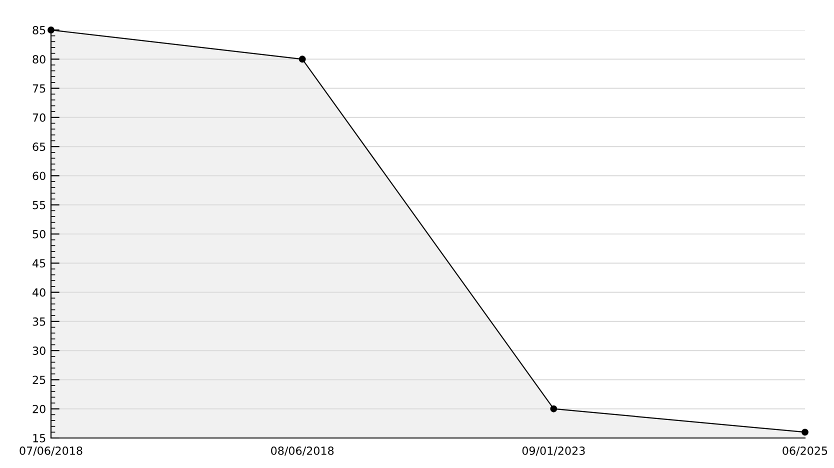 The height and width of the screenshot is (468, 834). I want to click on y-tick-label: 70, so click(39, 117).